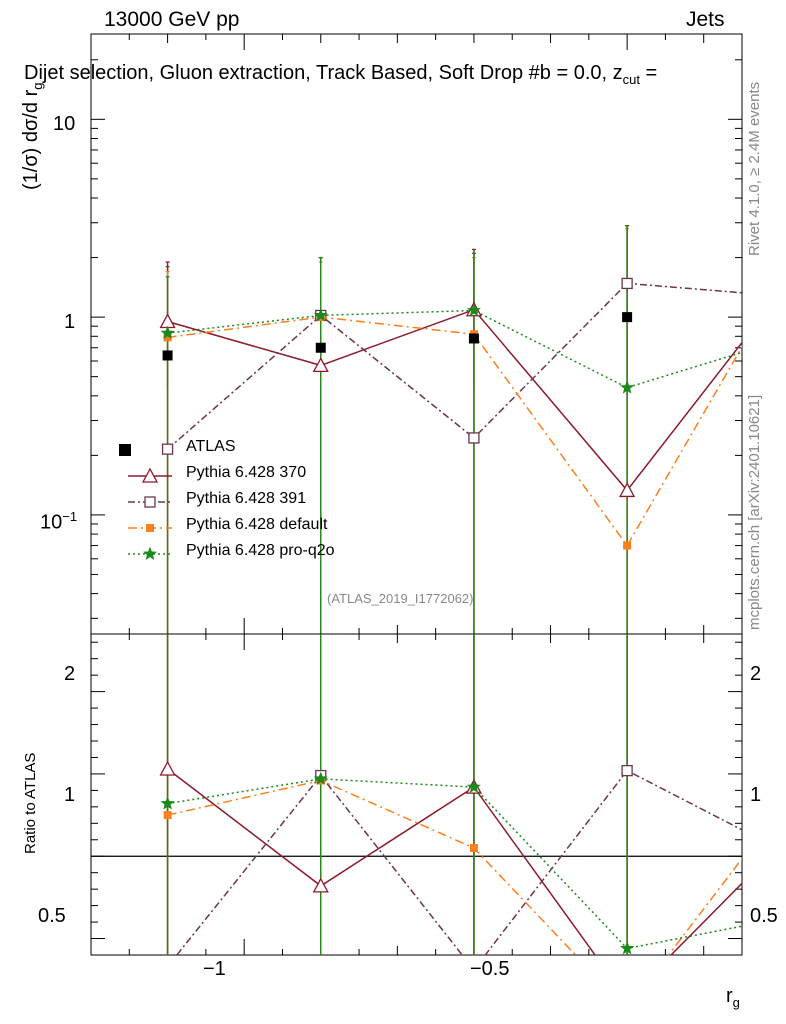 This screenshot has width=786, height=1024. What do you see at coordinates (150, 553) in the screenshot?
I see `legend-marker-pro-q2o` at bounding box center [150, 553].